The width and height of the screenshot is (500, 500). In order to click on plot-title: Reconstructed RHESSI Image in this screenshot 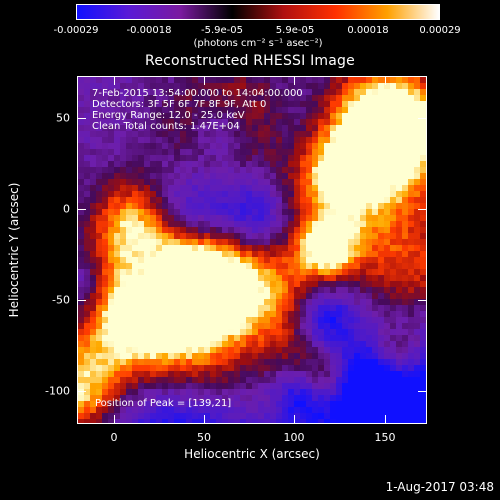, I will do `click(250, 61)`.